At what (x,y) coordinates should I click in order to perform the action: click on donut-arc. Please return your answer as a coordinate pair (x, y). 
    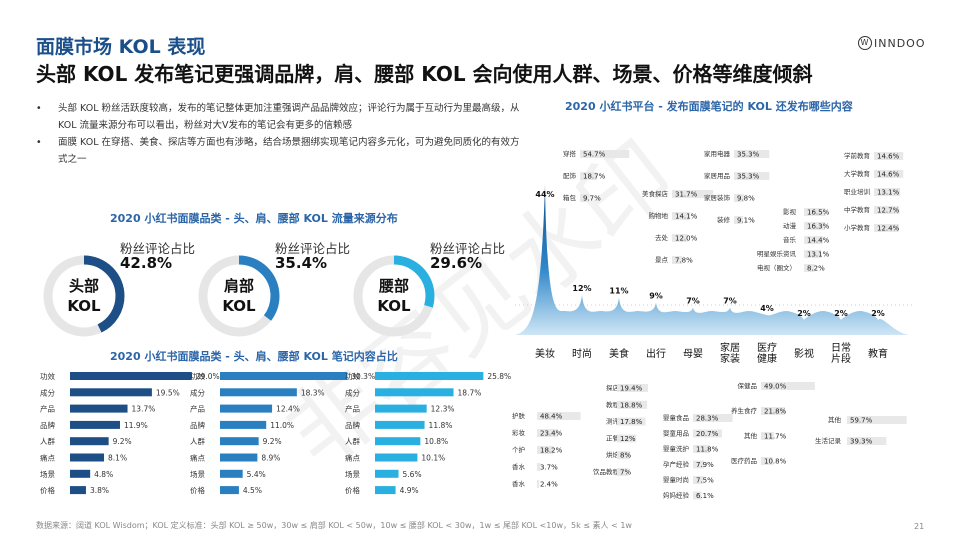
    Looking at the image, I should click on (394, 296).